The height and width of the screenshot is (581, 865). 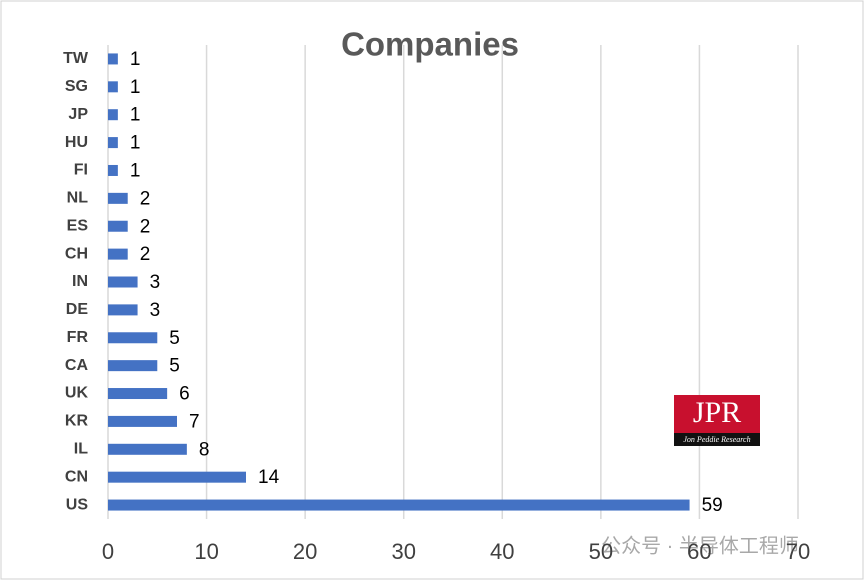 What do you see at coordinates (699, 551) in the screenshot?
I see `x-tick-label: 60` at bounding box center [699, 551].